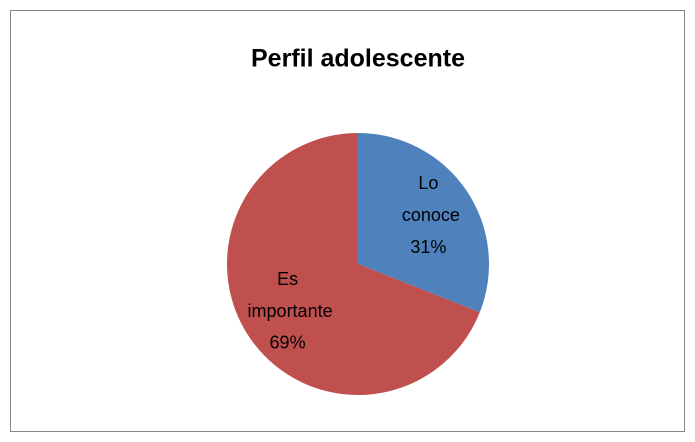  Describe the element at coordinates (288, 343) in the screenshot. I see `slice-value-label: 69%` at that location.